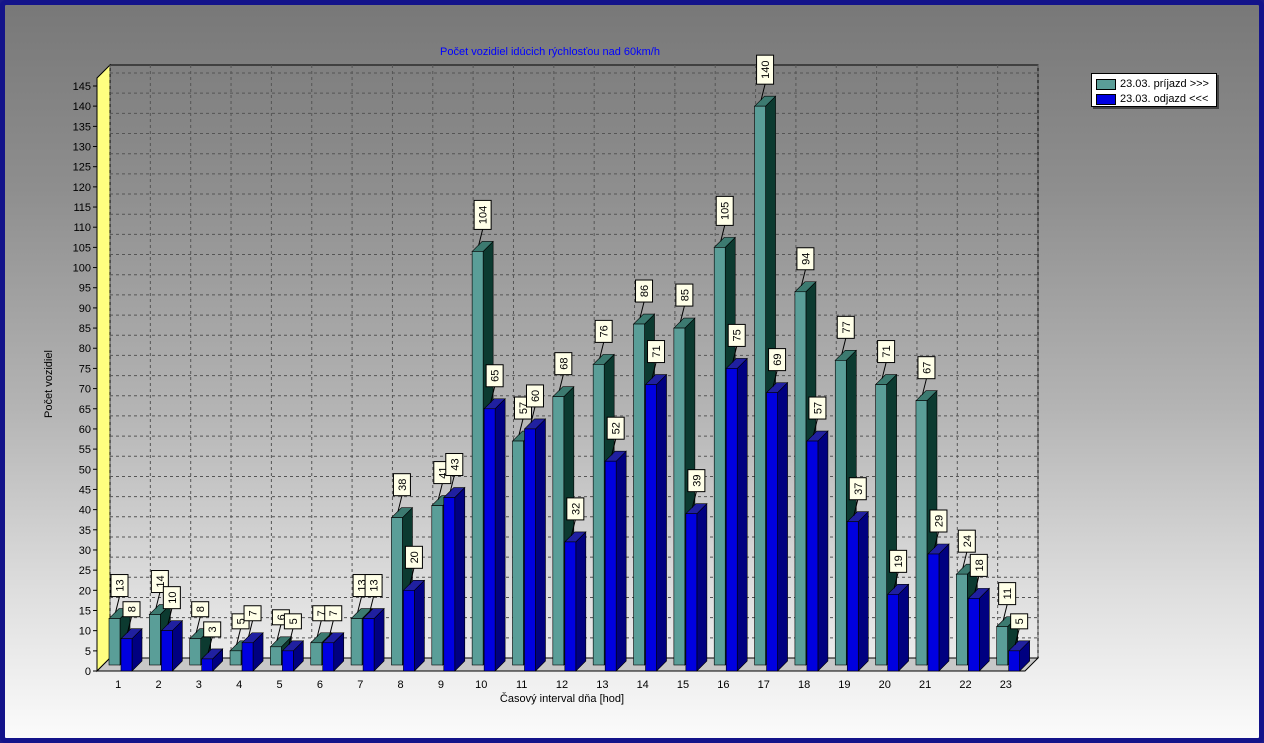 The height and width of the screenshot is (743, 1264). I want to click on y-tick-label: 105, so click(82, 248).